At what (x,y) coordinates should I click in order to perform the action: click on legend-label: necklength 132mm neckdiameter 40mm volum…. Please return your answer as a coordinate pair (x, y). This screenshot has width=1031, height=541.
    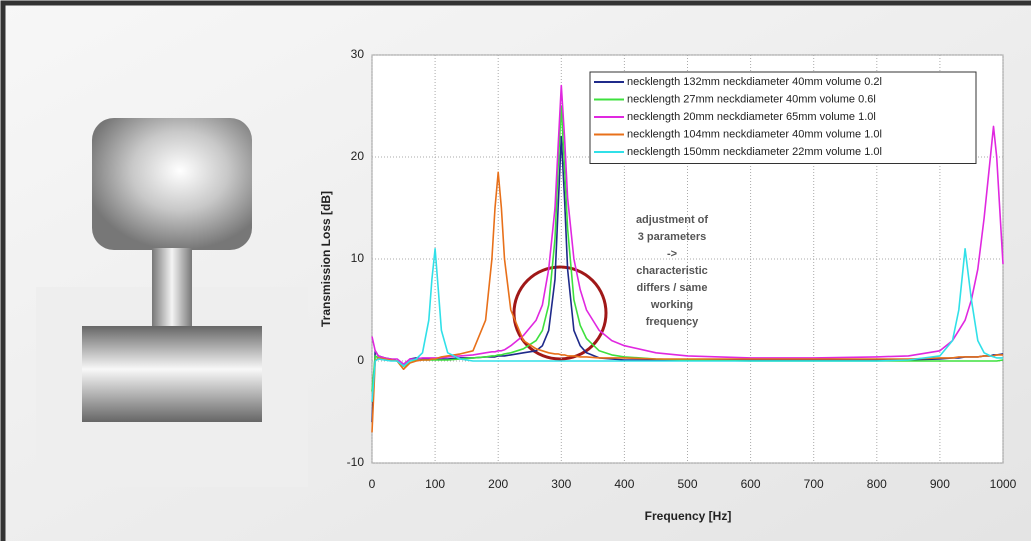
    Looking at the image, I should click on (754, 82).